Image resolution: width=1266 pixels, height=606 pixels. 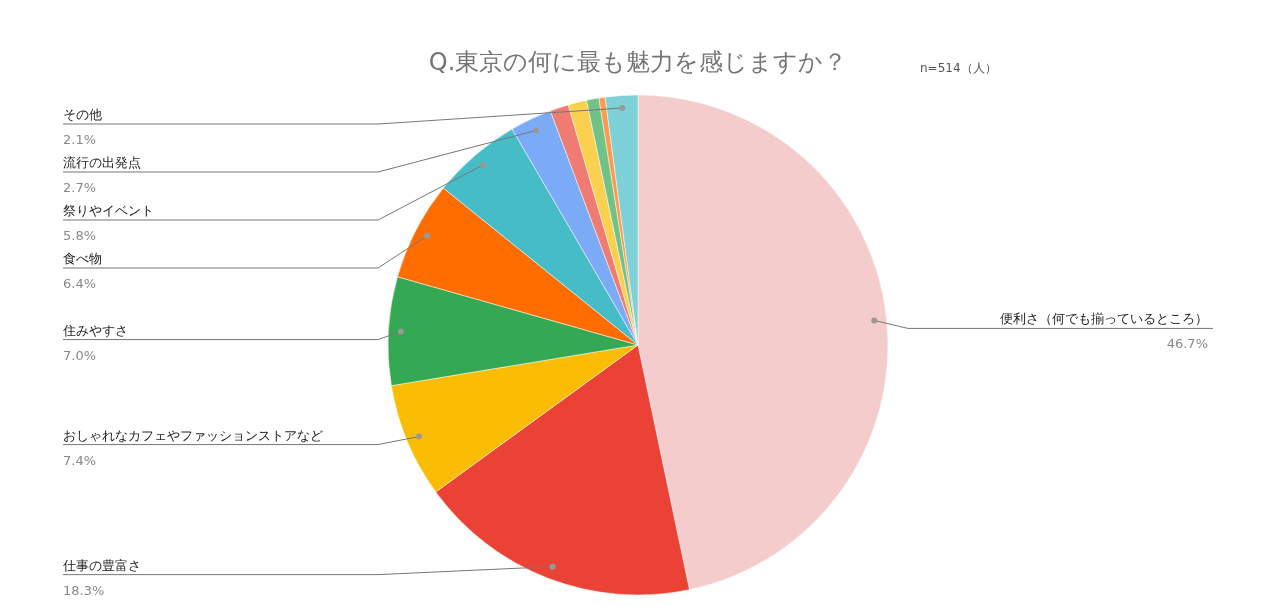 What do you see at coordinates (80, 355) in the screenshot?
I see `data-label: 7.0%` at bounding box center [80, 355].